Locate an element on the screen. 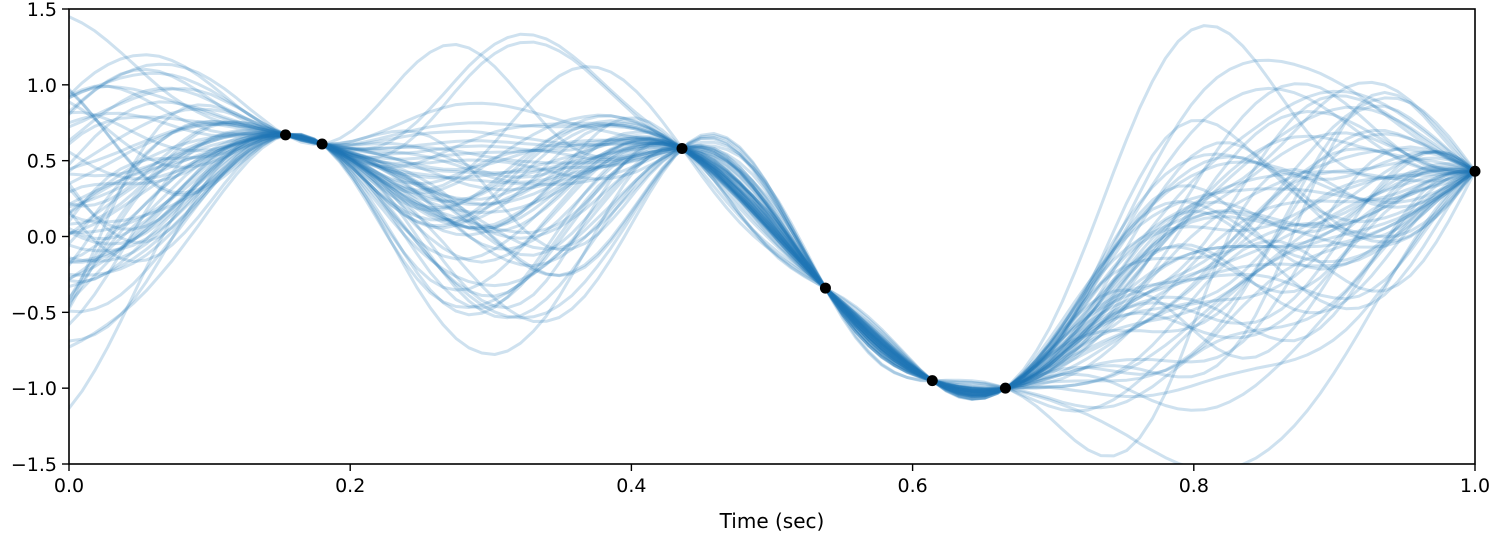  x-tick-label: 1.0 is located at coordinates (1475, 486).